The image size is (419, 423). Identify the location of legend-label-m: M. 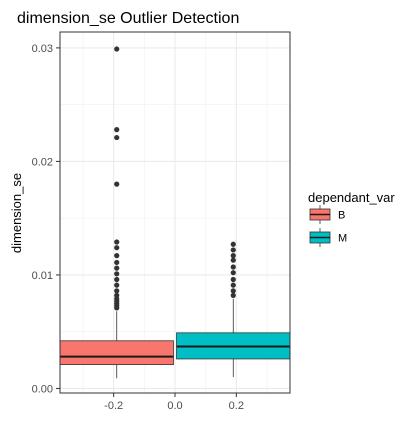
(342, 239).